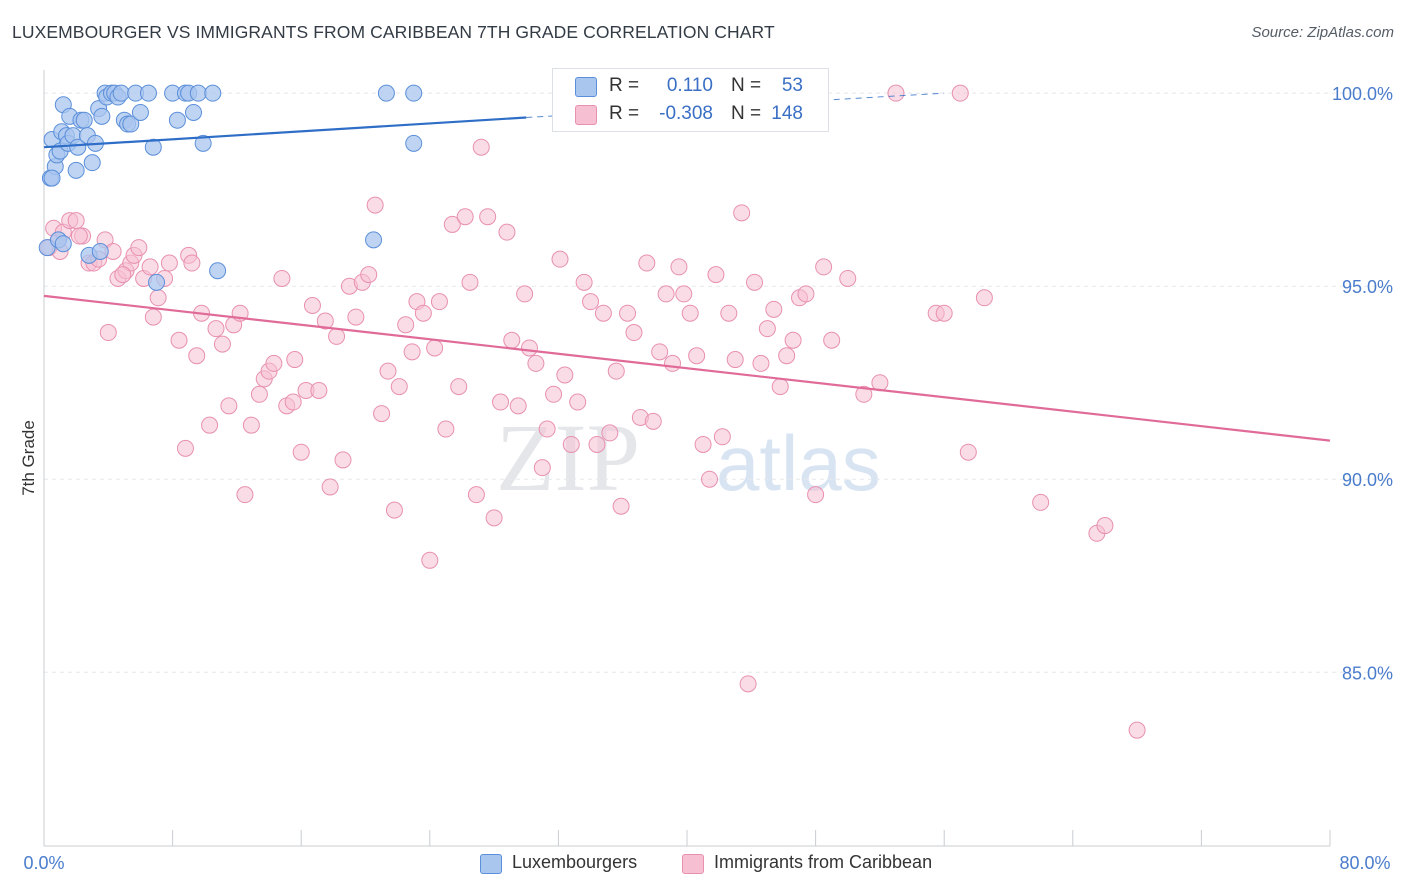 The width and height of the screenshot is (1406, 892). Describe the element at coordinates (693, 864) in the screenshot. I see `pink-swatch-icon` at that location.